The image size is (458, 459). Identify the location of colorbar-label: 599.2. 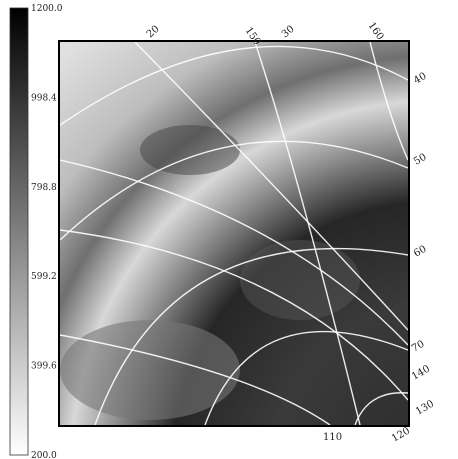
(44, 277).